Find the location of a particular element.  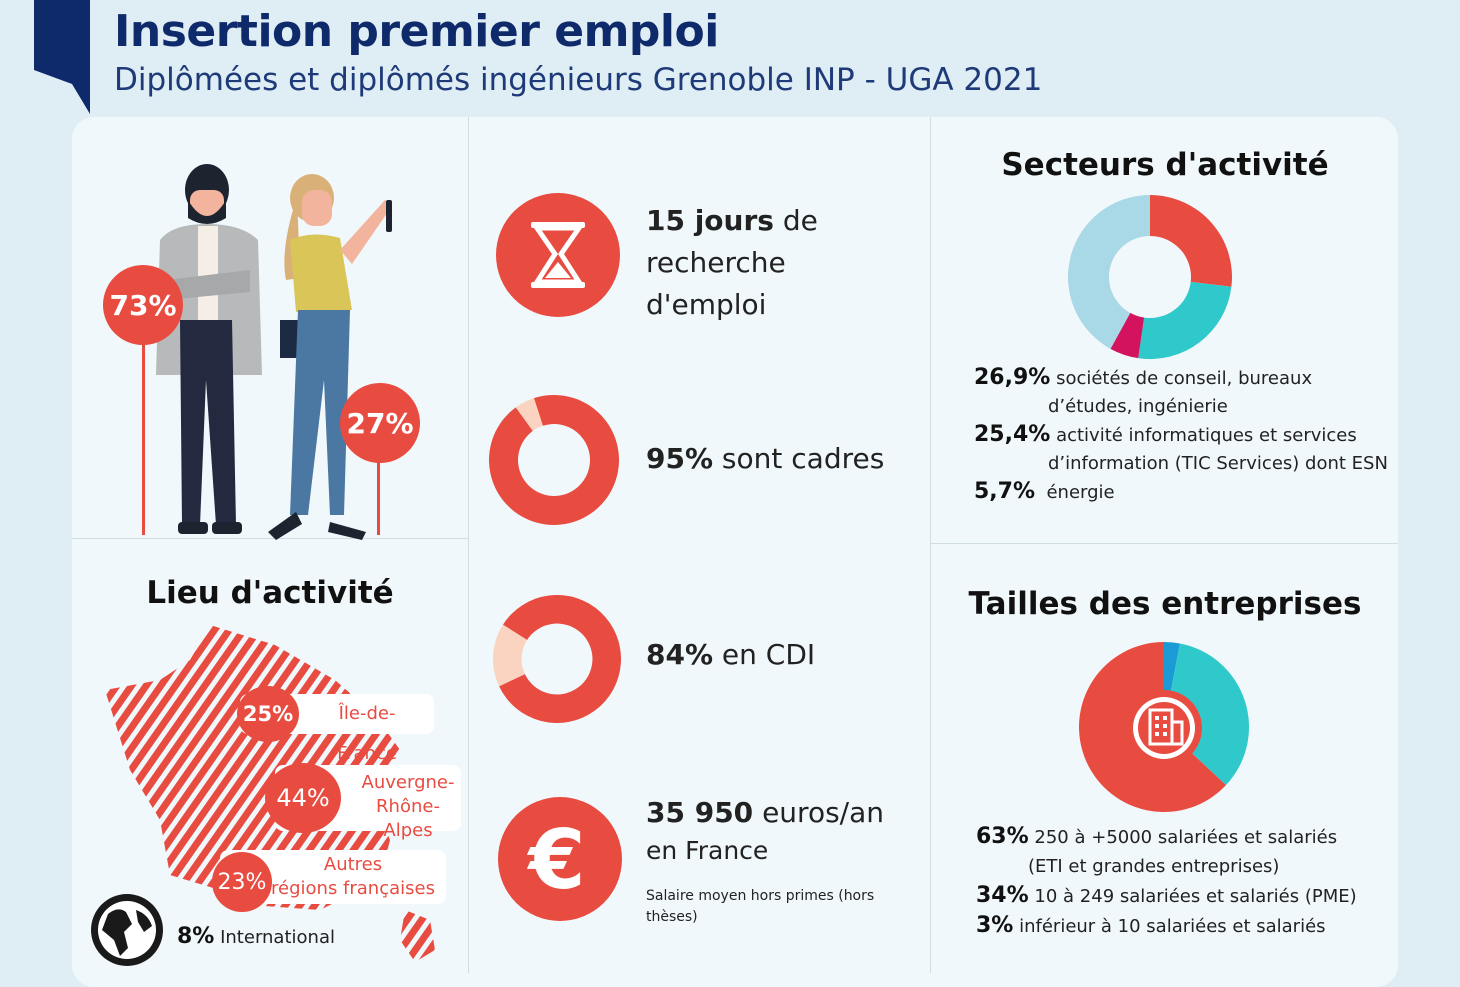

salary-amount: 35 950 is located at coordinates (700, 812).